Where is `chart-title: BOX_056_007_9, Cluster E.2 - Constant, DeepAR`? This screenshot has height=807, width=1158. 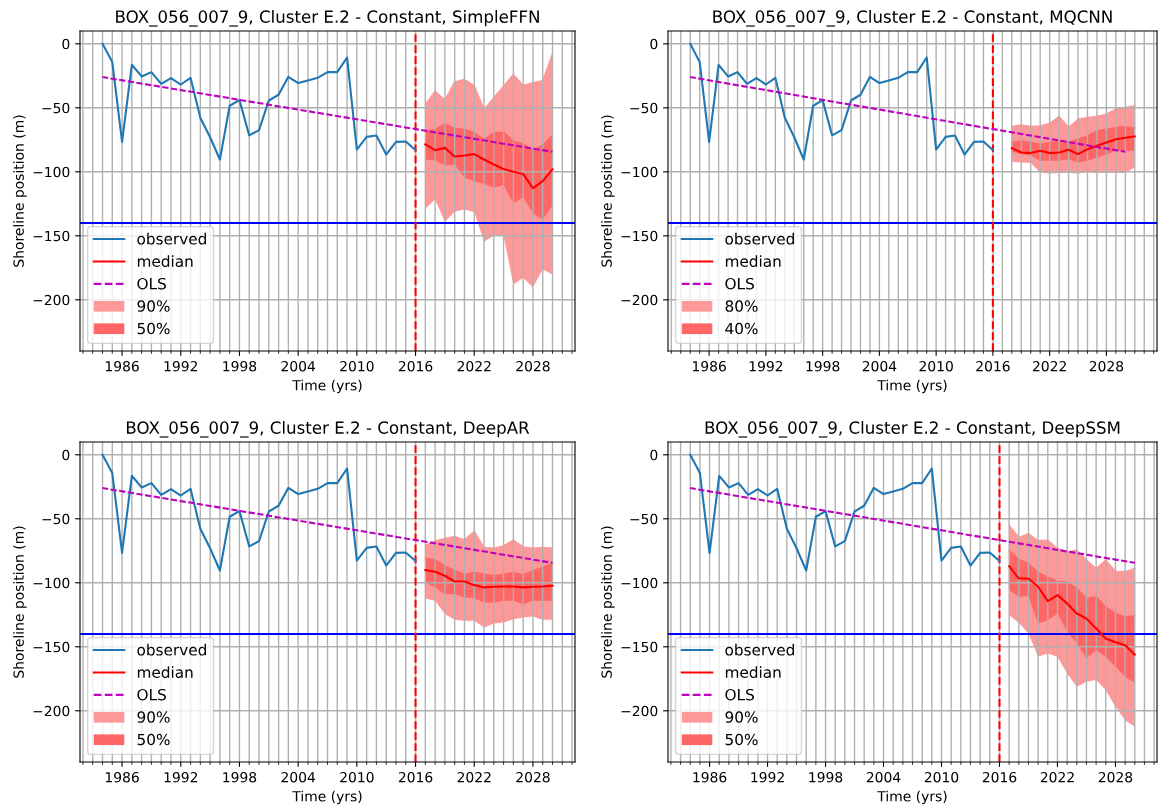 chart-title: BOX_056_007_9, Cluster E.2 - Constant, DeepAR is located at coordinates (328, 429).